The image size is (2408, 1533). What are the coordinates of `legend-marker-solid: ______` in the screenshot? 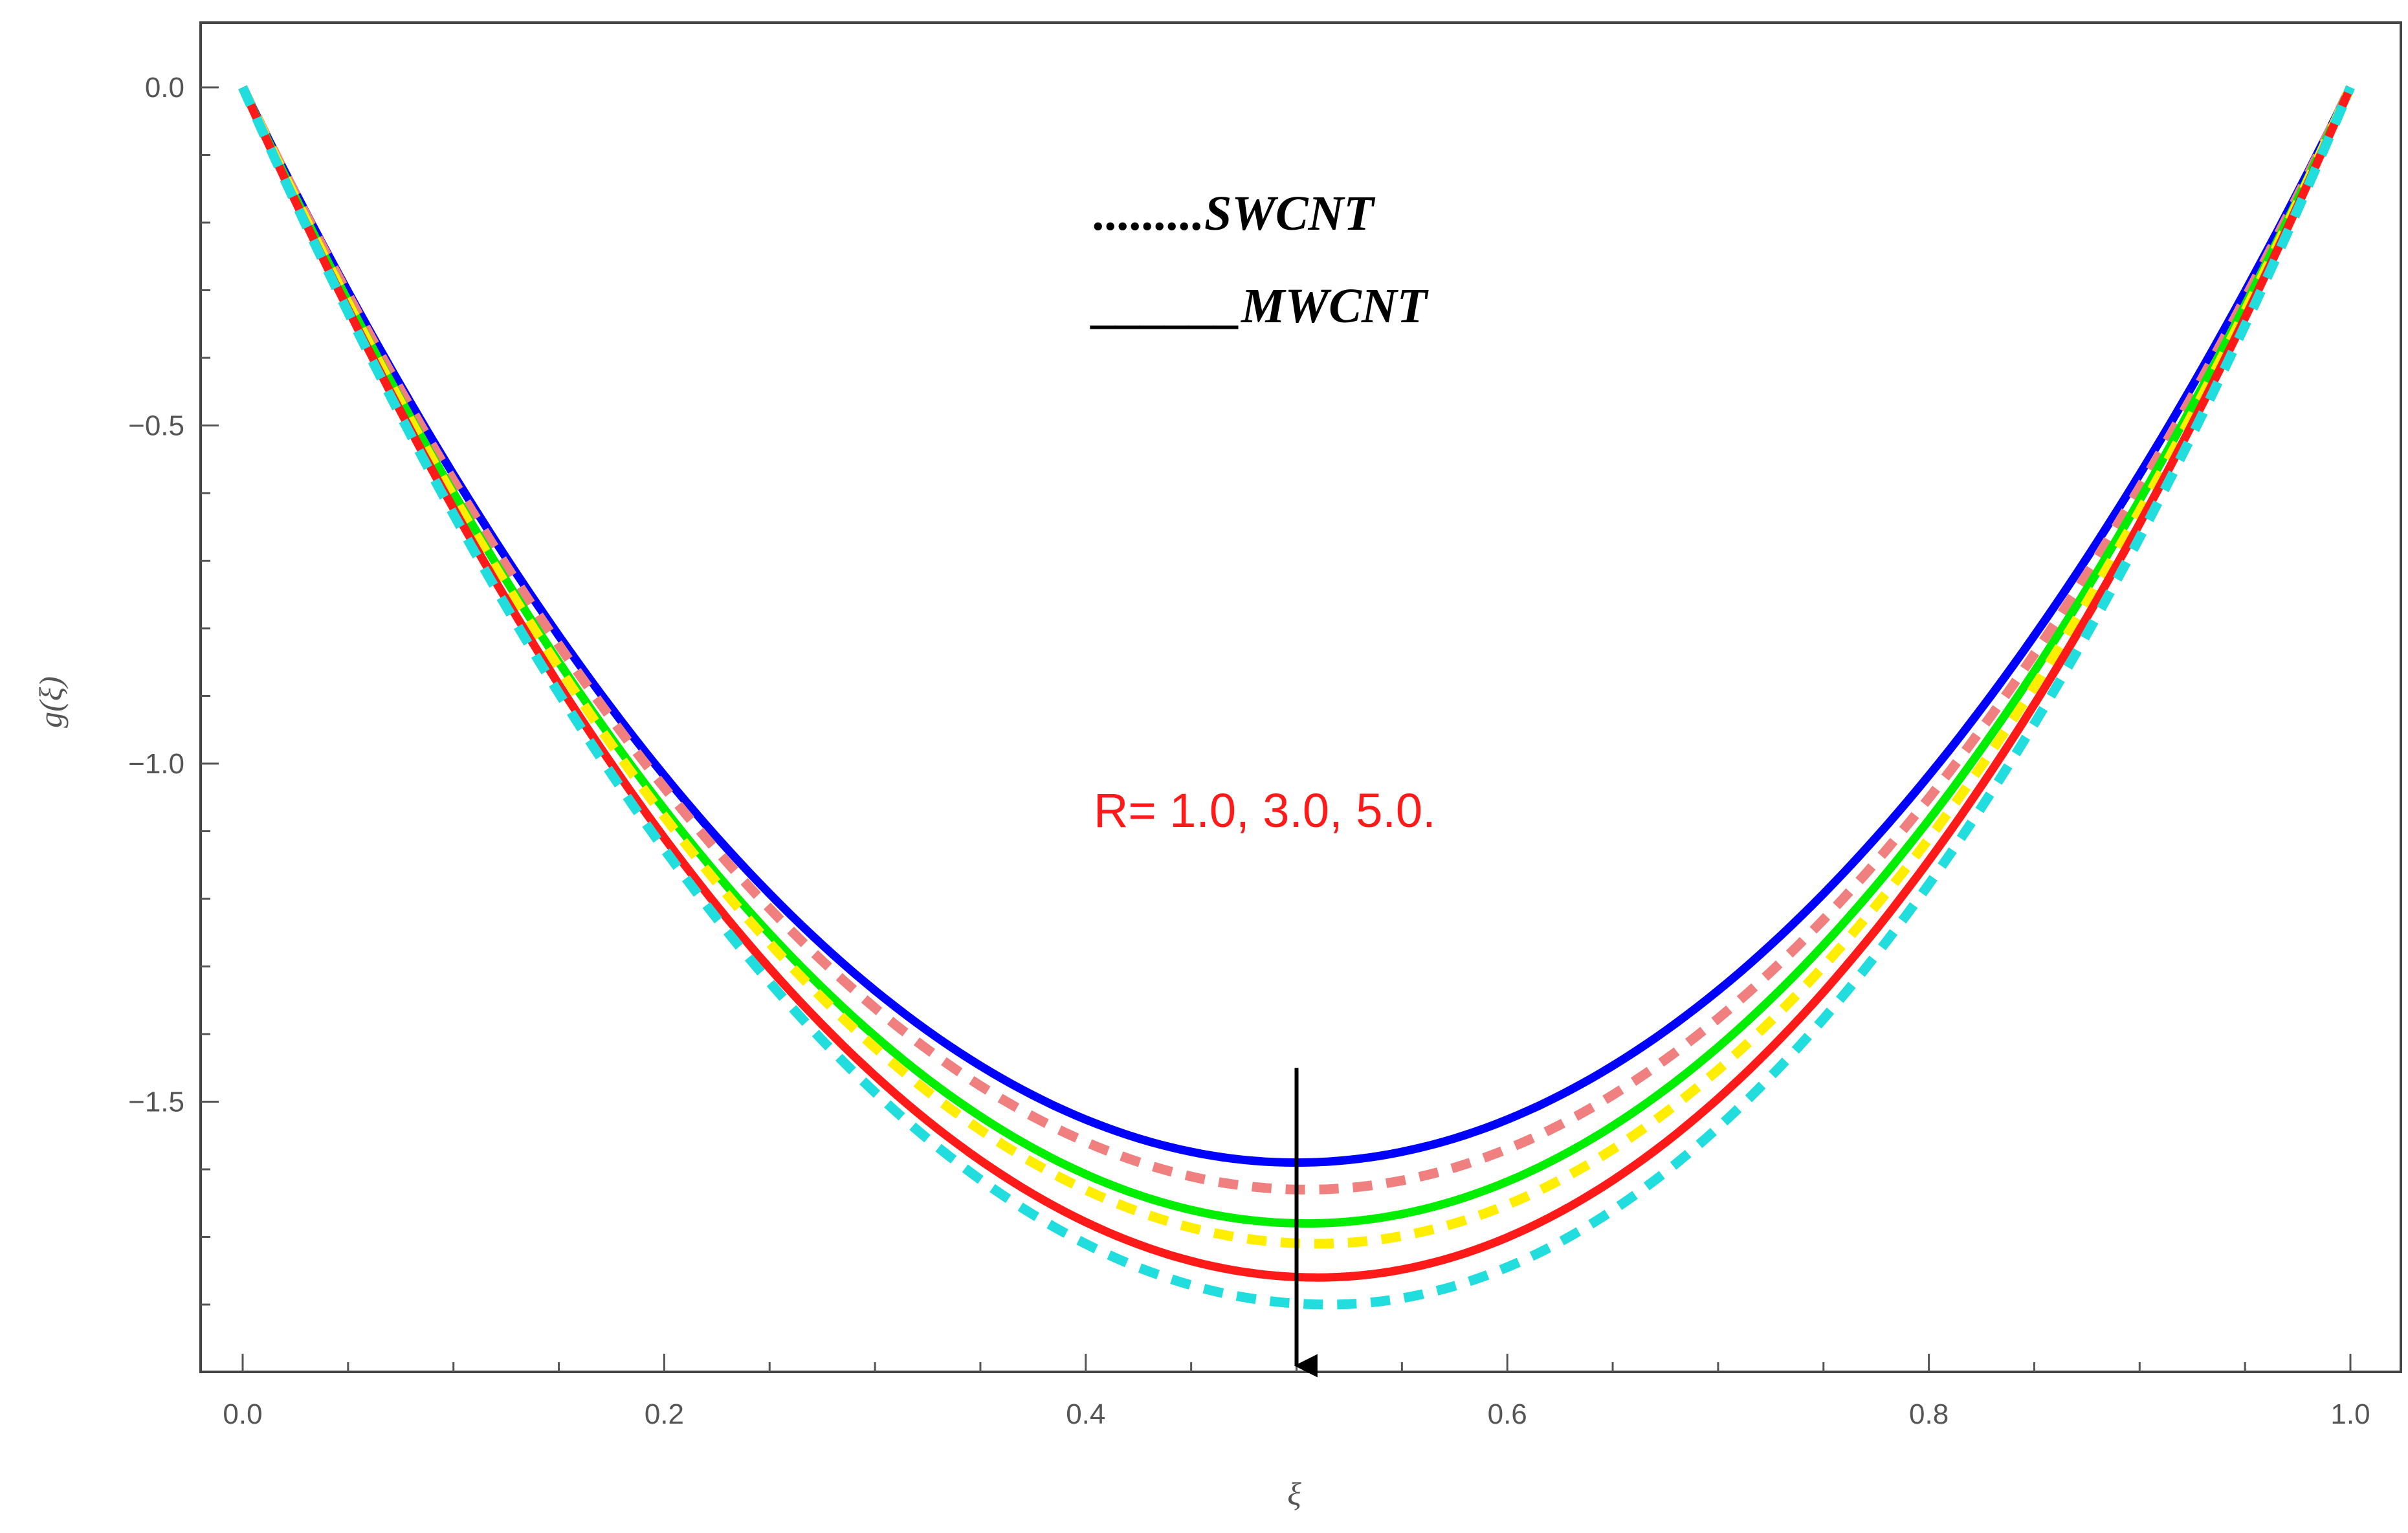 It's located at (1165, 306).